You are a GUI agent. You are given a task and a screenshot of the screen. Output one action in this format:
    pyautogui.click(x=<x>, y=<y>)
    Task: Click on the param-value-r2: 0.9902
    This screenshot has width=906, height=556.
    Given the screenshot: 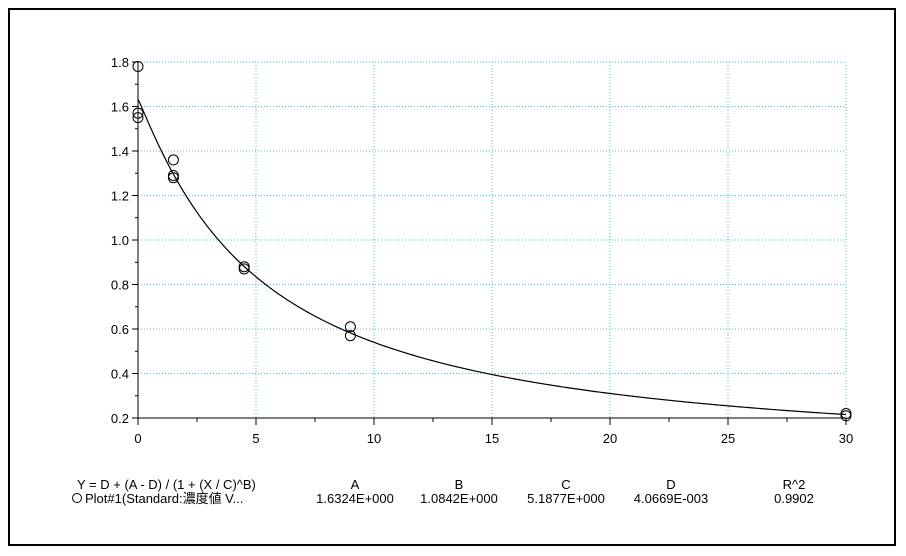 What is the action you would take?
    pyautogui.click(x=794, y=498)
    